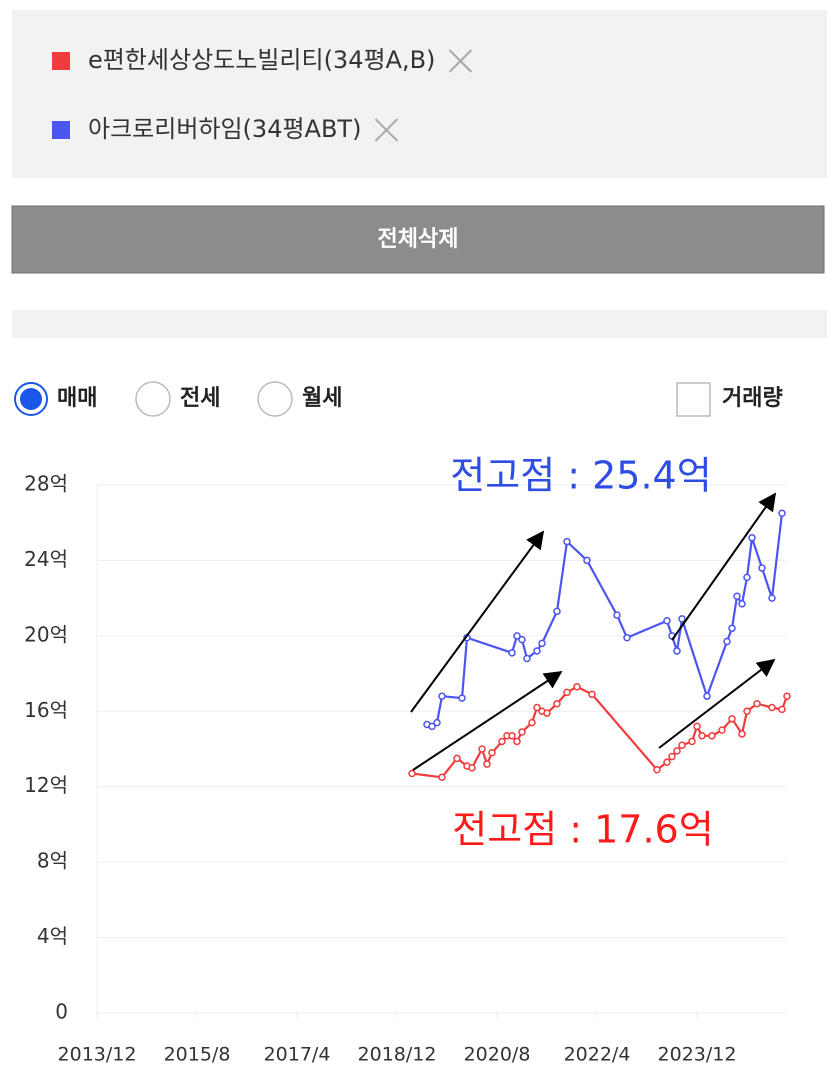 The width and height of the screenshot is (827, 1083). What do you see at coordinates (200, 398) in the screenshot?
I see `radio-label: 전세` at bounding box center [200, 398].